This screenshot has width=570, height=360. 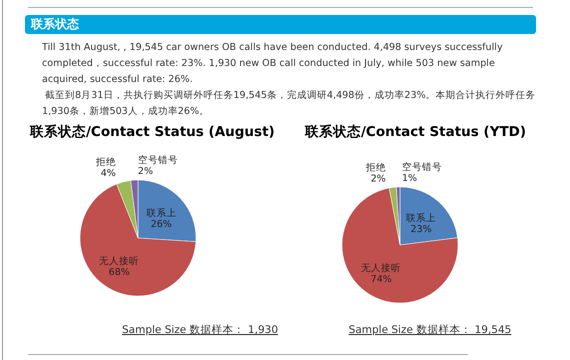 What do you see at coordinates (410, 178) in the screenshot?
I see `data-label: 1%` at bounding box center [410, 178].